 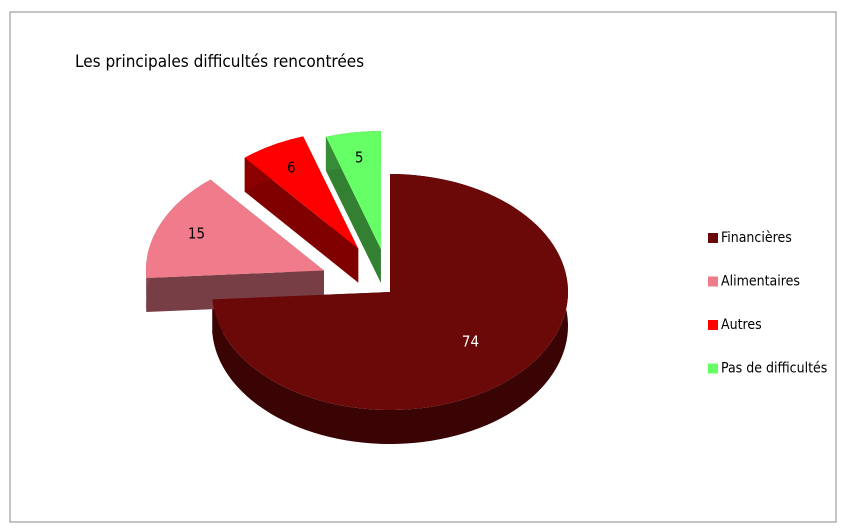 I want to click on data-label: 15, so click(x=196, y=234).